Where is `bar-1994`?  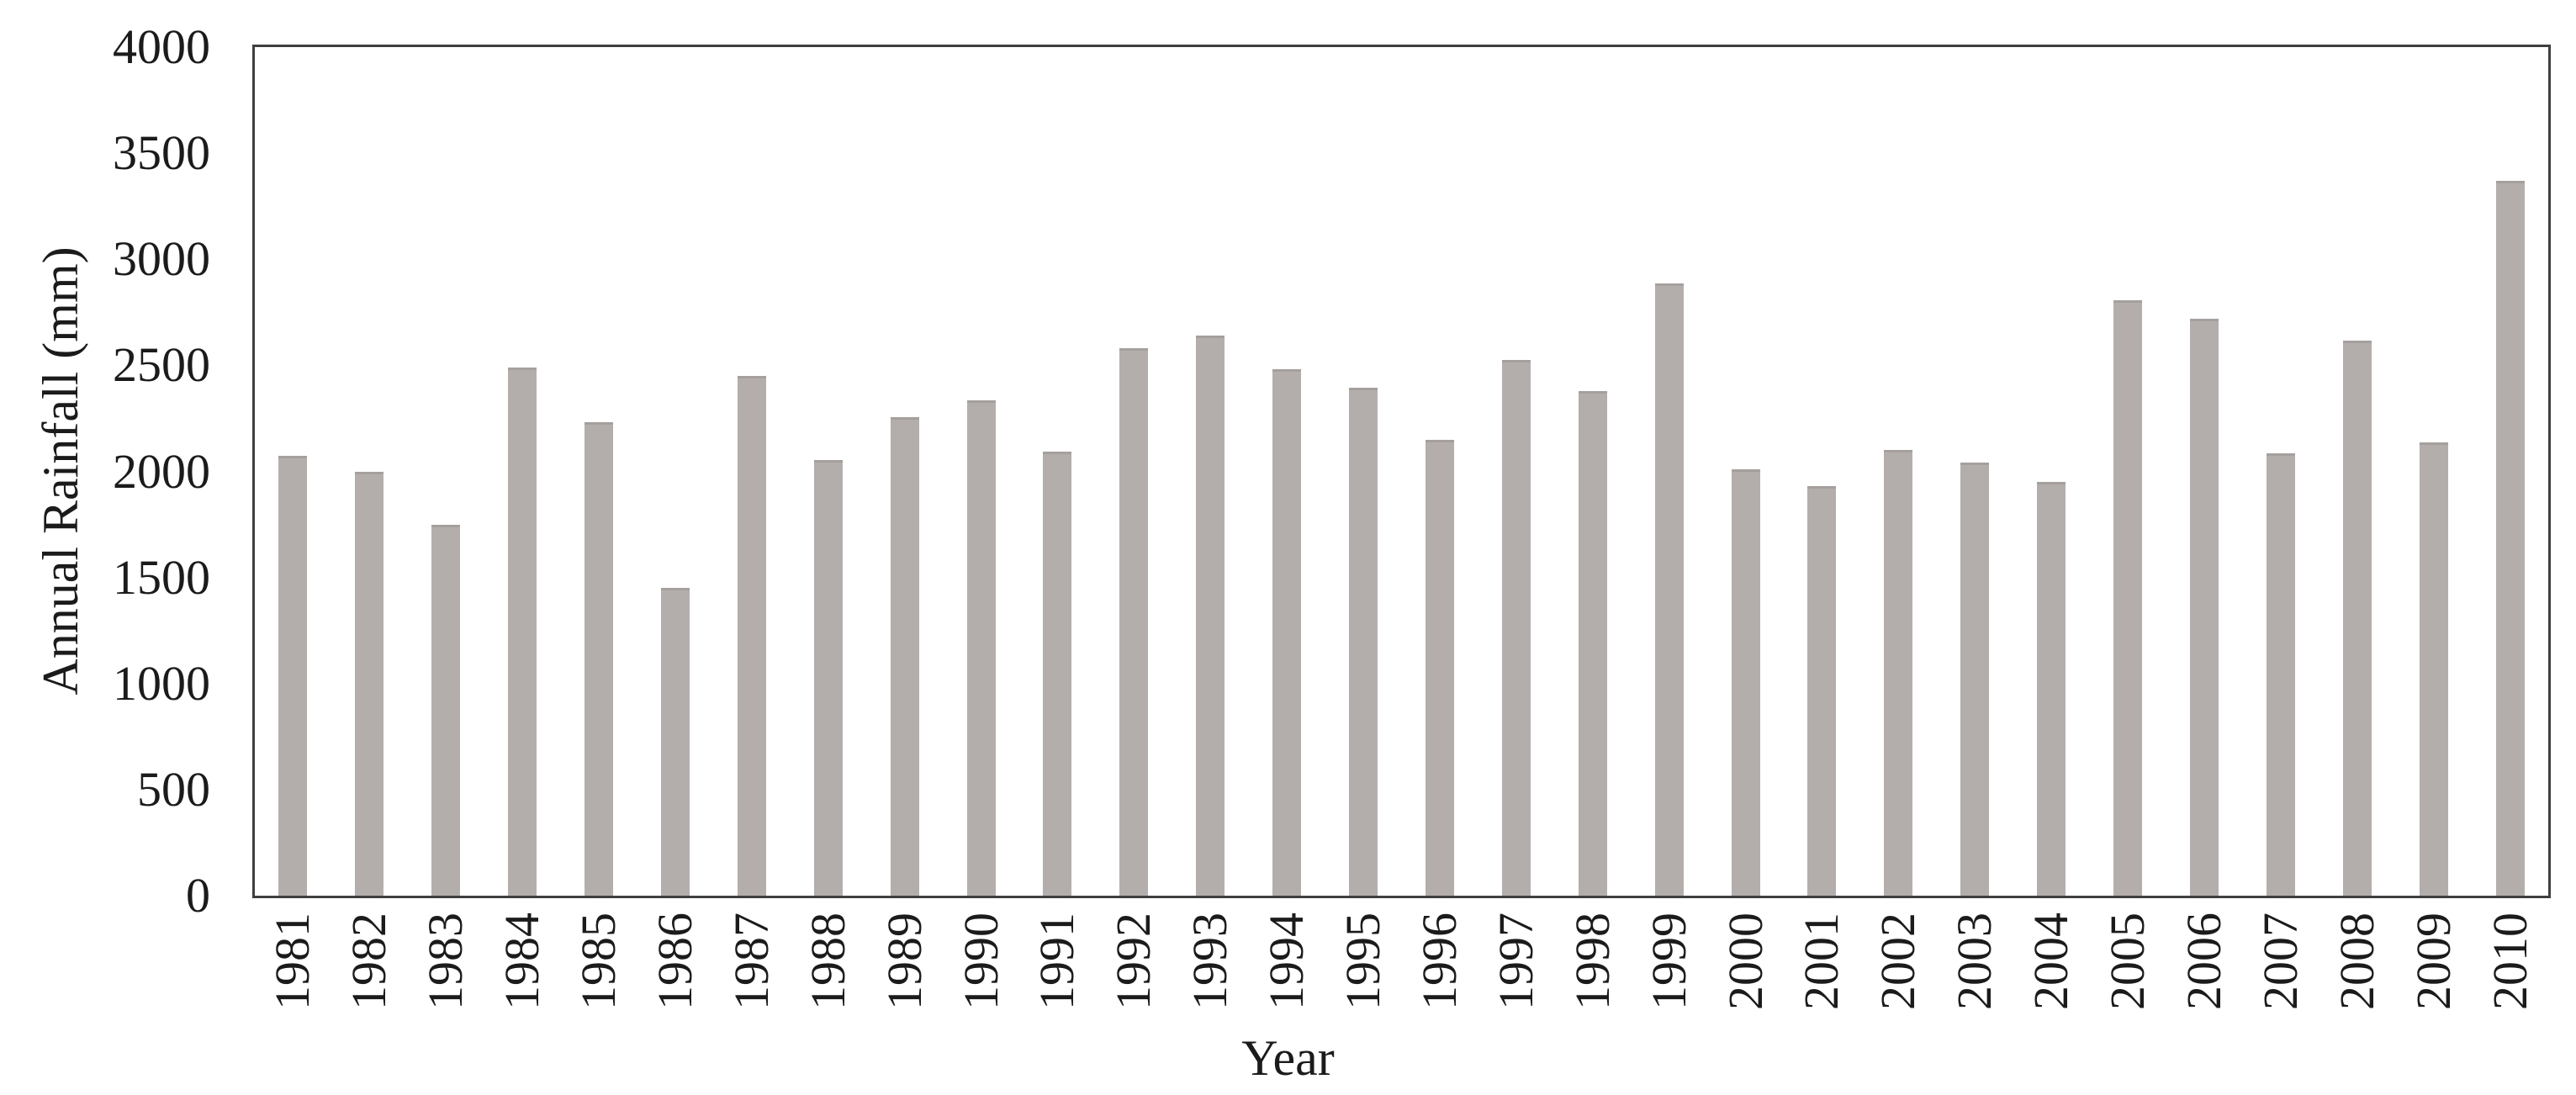
bar-1994 is located at coordinates (1287, 632).